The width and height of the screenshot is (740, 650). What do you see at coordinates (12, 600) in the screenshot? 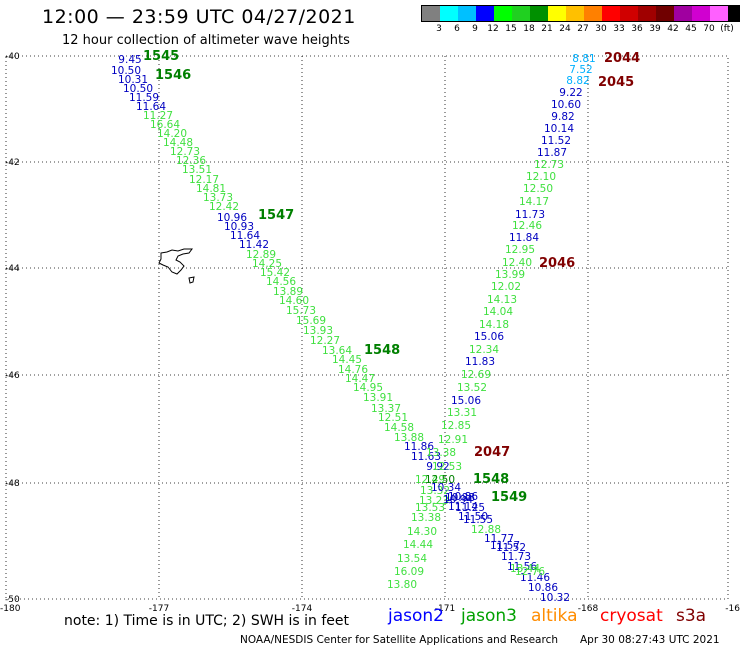
I see `latitude-label: -50` at bounding box center [12, 600].